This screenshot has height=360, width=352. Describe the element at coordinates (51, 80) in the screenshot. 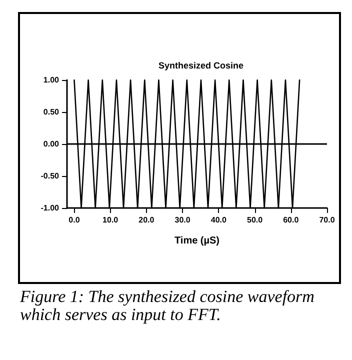

I see `y-tick-label: 1.00` at that location.